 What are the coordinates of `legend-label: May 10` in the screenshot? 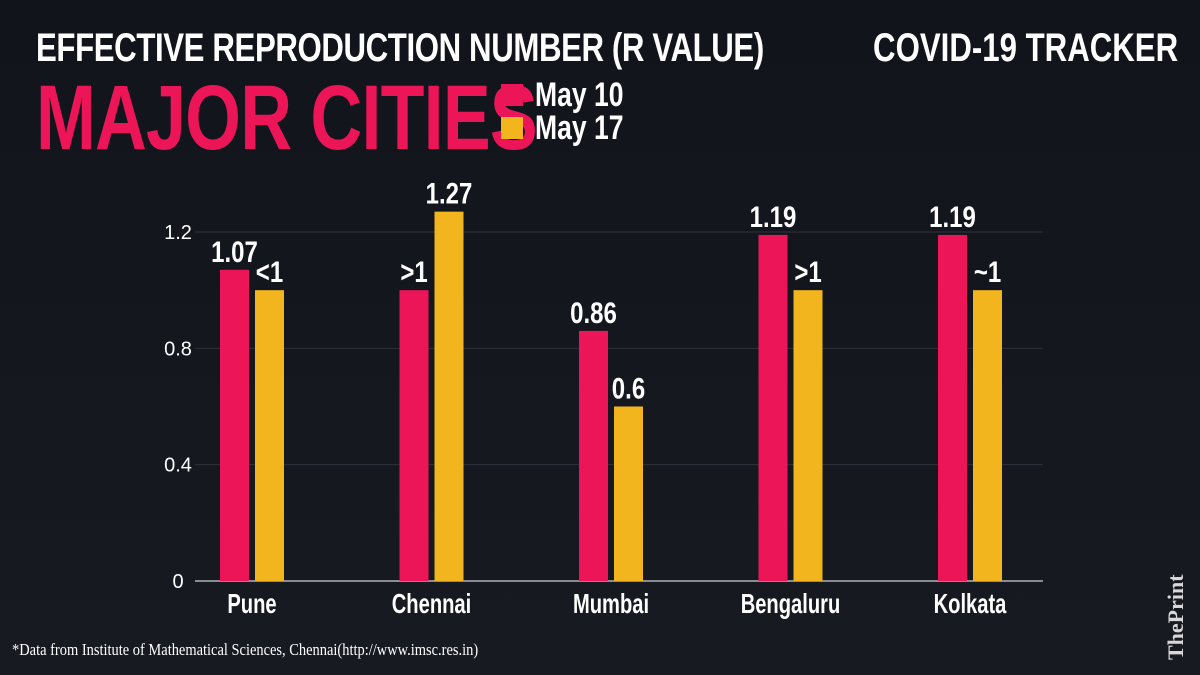 It's located at (579, 95).